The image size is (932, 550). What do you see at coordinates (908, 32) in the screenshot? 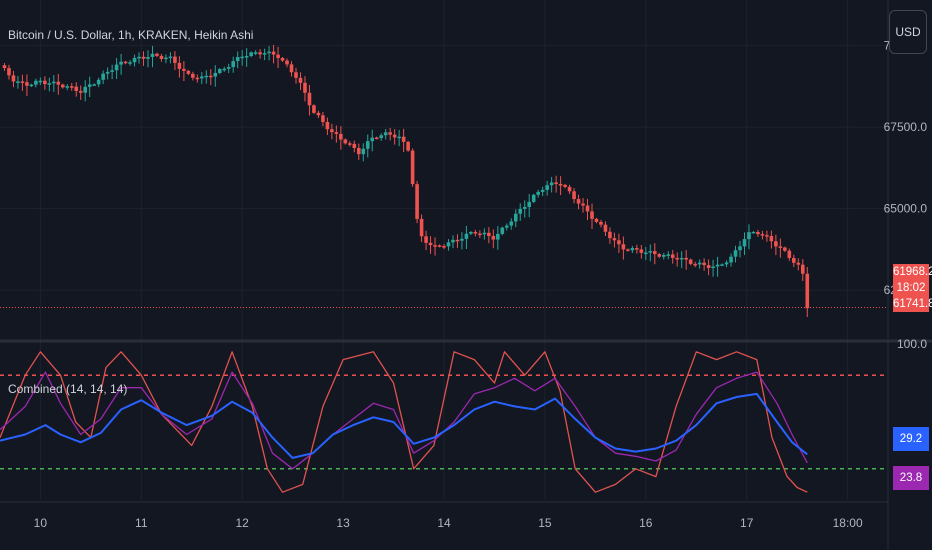
I see `currency-button: USD` at bounding box center [908, 32].